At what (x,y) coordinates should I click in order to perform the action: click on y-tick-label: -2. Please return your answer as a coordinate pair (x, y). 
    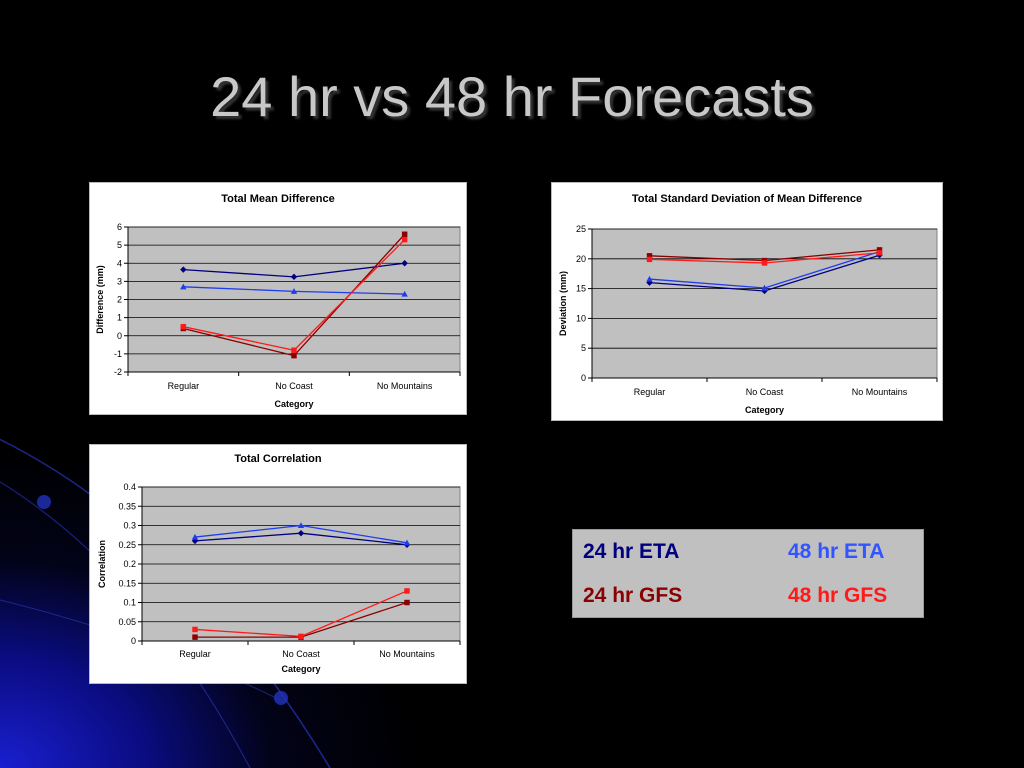
    Looking at the image, I should click on (118, 372).